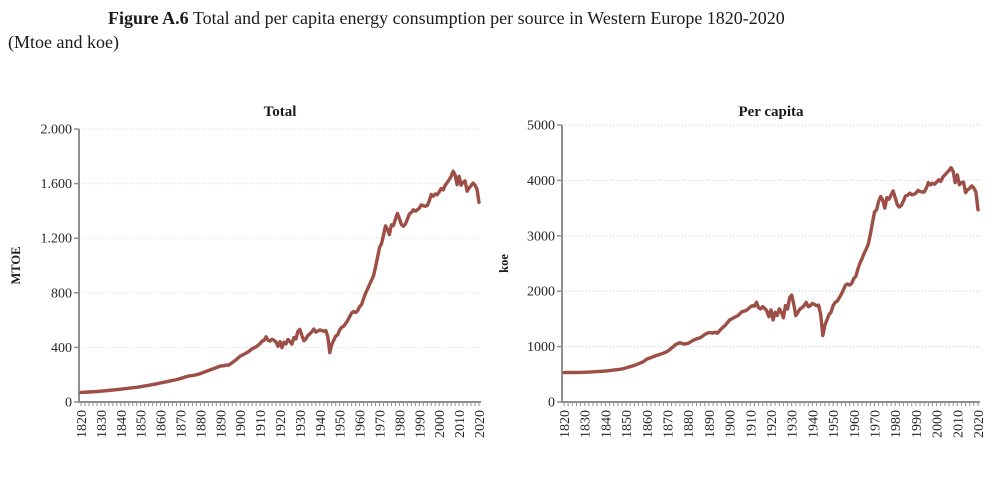 The image size is (1006, 477). Describe the element at coordinates (541, 347) in the screenshot. I see `y-tick-label: 1000` at that location.